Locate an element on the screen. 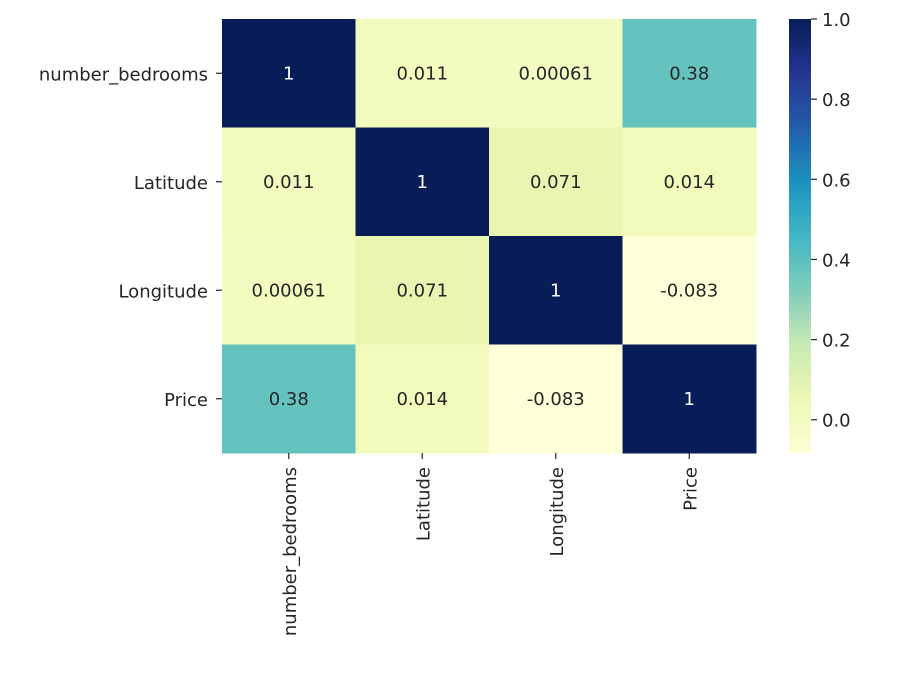 This screenshot has height=676, width=904. cell-annotation-1-3: 0.014 is located at coordinates (689, 182).